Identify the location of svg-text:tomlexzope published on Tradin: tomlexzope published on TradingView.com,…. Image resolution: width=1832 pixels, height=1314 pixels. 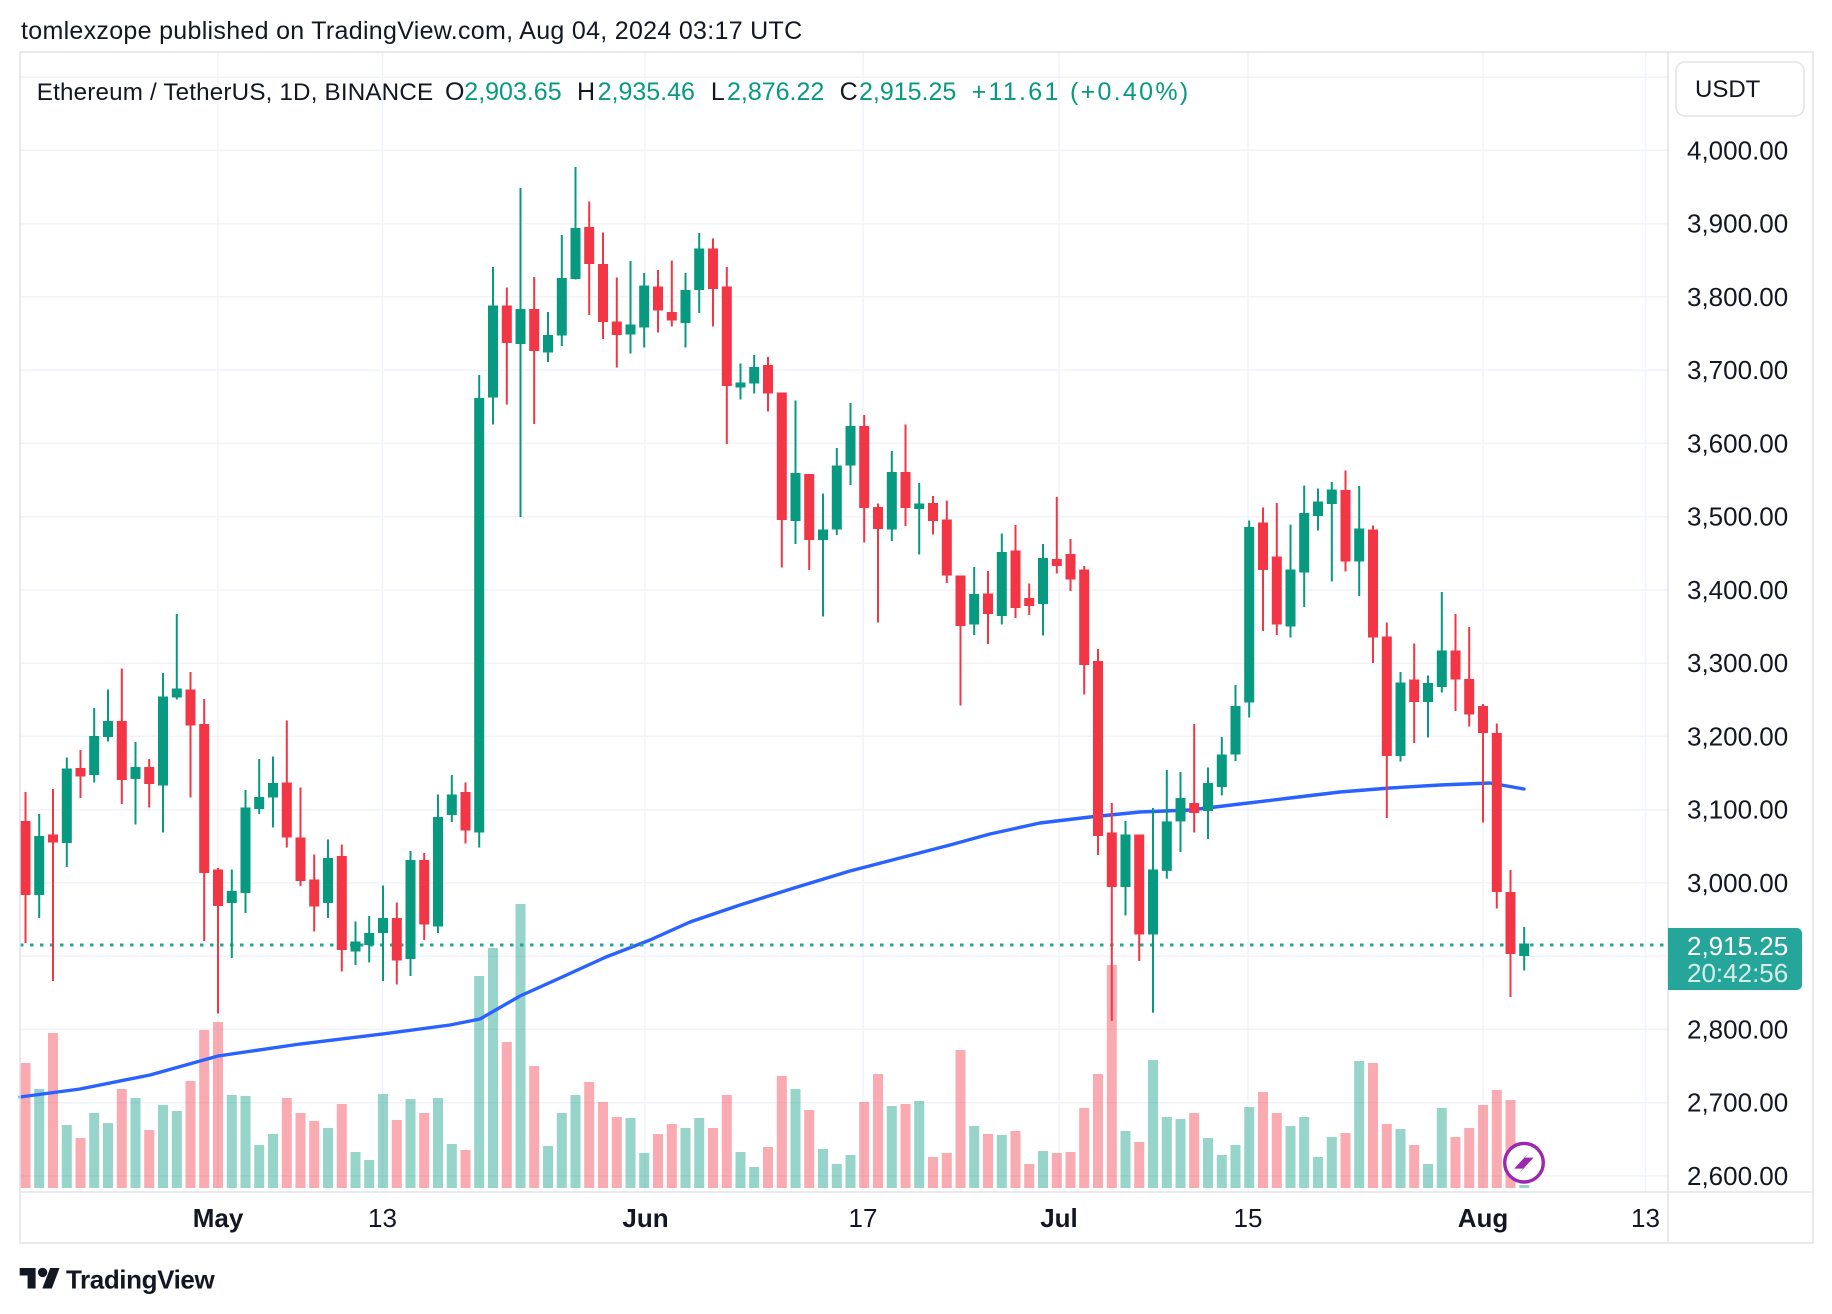
(411, 31).